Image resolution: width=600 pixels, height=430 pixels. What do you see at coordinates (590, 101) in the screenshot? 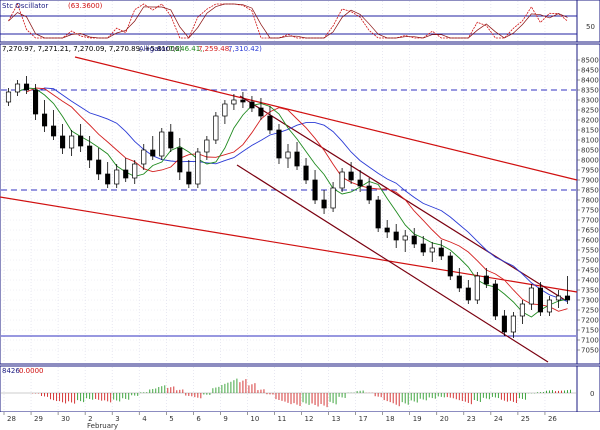
I see `price-tick-label: 8300` at bounding box center [590, 101].